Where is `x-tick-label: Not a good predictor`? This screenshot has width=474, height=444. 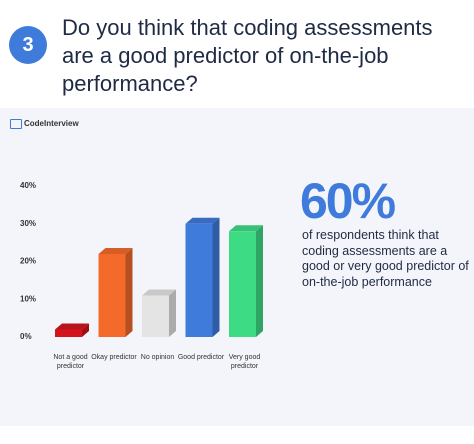 x-tick-label: Not a good predictor is located at coordinates (70, 362).